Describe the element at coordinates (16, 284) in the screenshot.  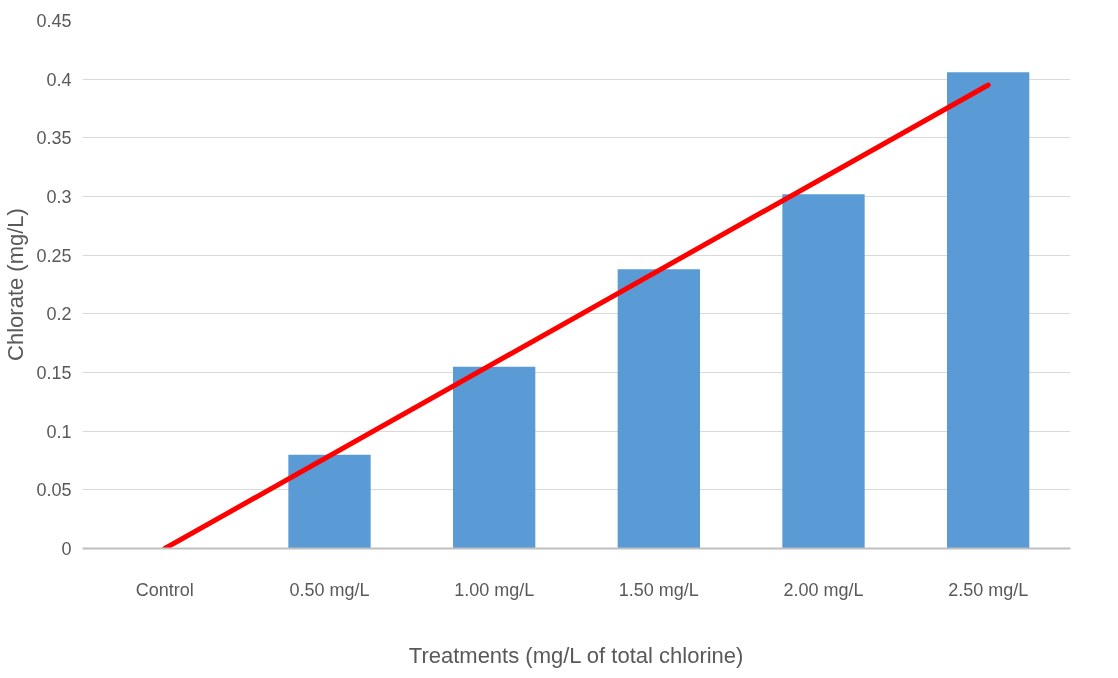
I see `y-axis-title: Chlorate (mg/L)` at that location.